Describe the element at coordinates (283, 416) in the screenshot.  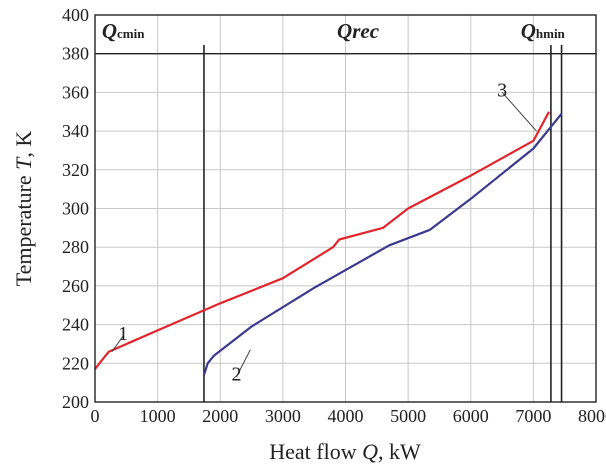
I see `x-tick-label: 3000` at that location.